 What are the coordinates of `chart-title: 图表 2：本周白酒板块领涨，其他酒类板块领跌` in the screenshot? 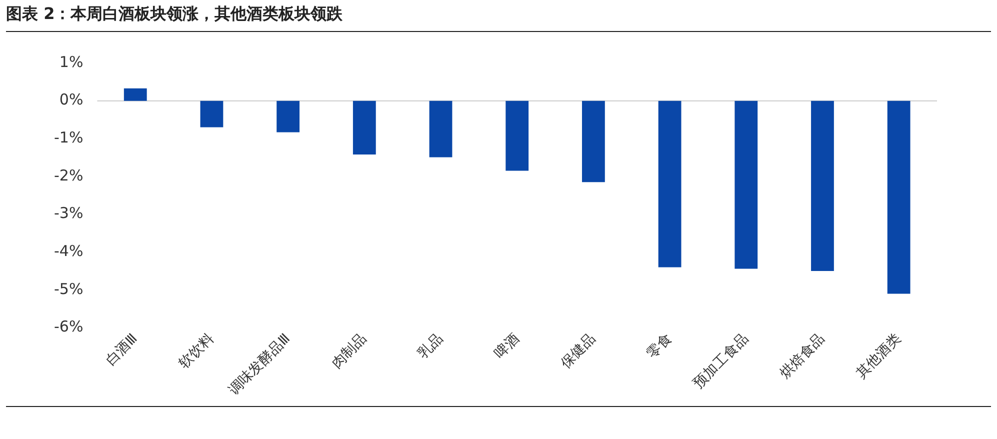 It's located at (498, 18).